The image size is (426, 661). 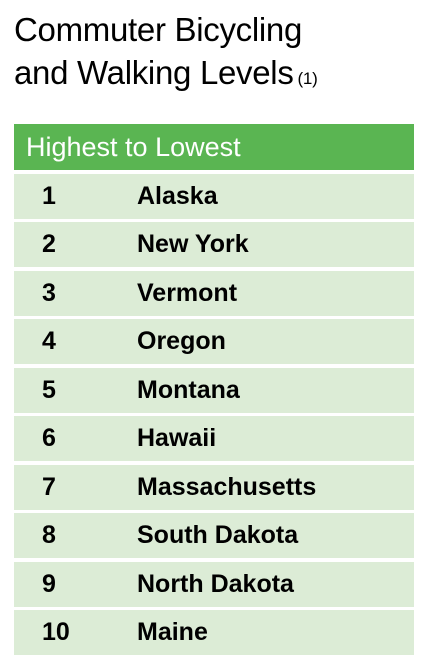 What do you see at coordinates (75, 487) in the screenshot?
I see `rank-number: 7` at bounding box center [75, 487].